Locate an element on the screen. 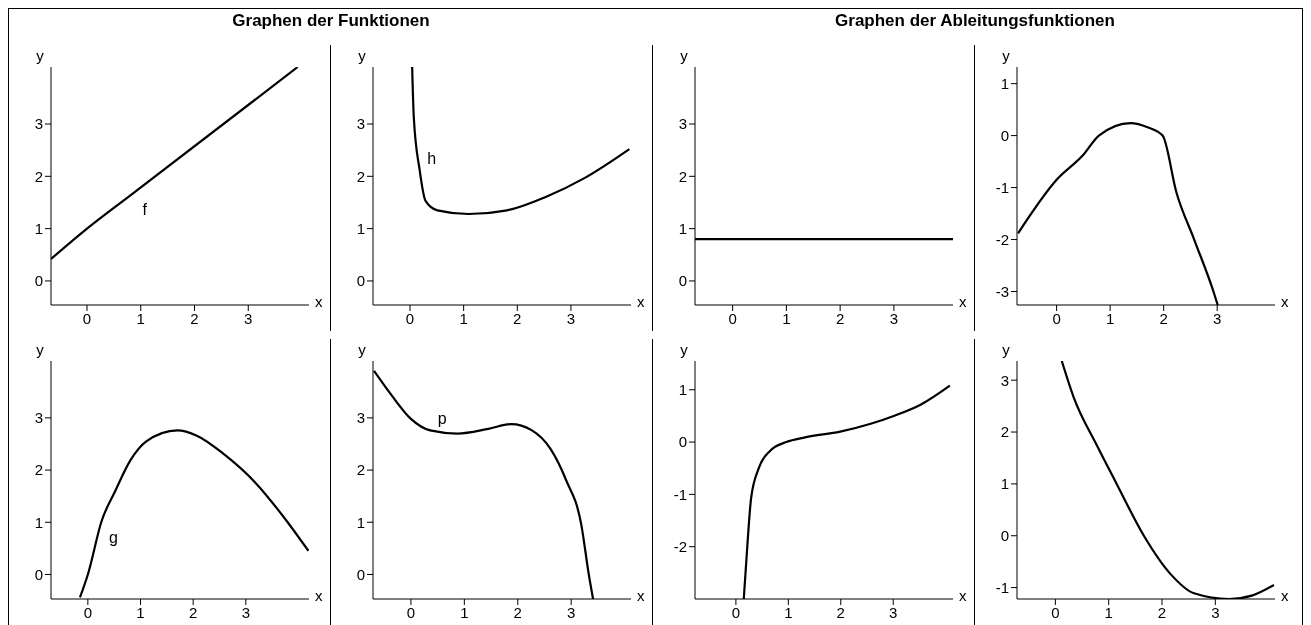 The height and width of the screenshot is (625, 1311). annotation: g is located at coordinates (113, 537).